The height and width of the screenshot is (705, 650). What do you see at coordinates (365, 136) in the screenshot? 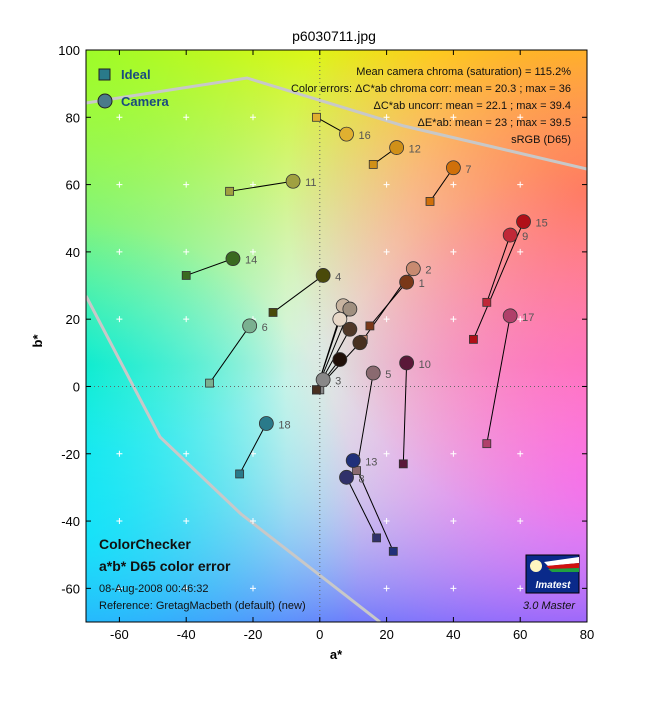
I see `patch-label: 16` at bounding box center [365, 136].